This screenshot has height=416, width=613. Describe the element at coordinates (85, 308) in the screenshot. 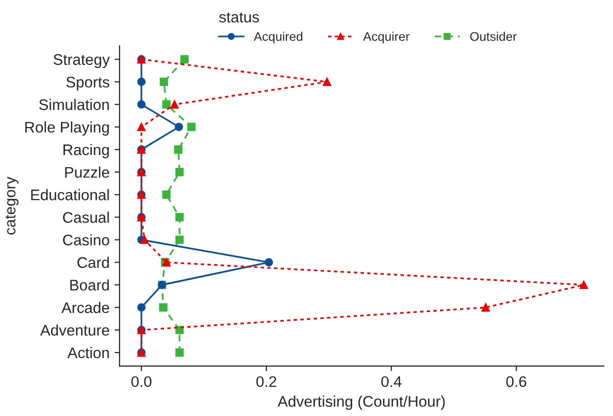

I see `y-tick-label: Arcade` at that location.